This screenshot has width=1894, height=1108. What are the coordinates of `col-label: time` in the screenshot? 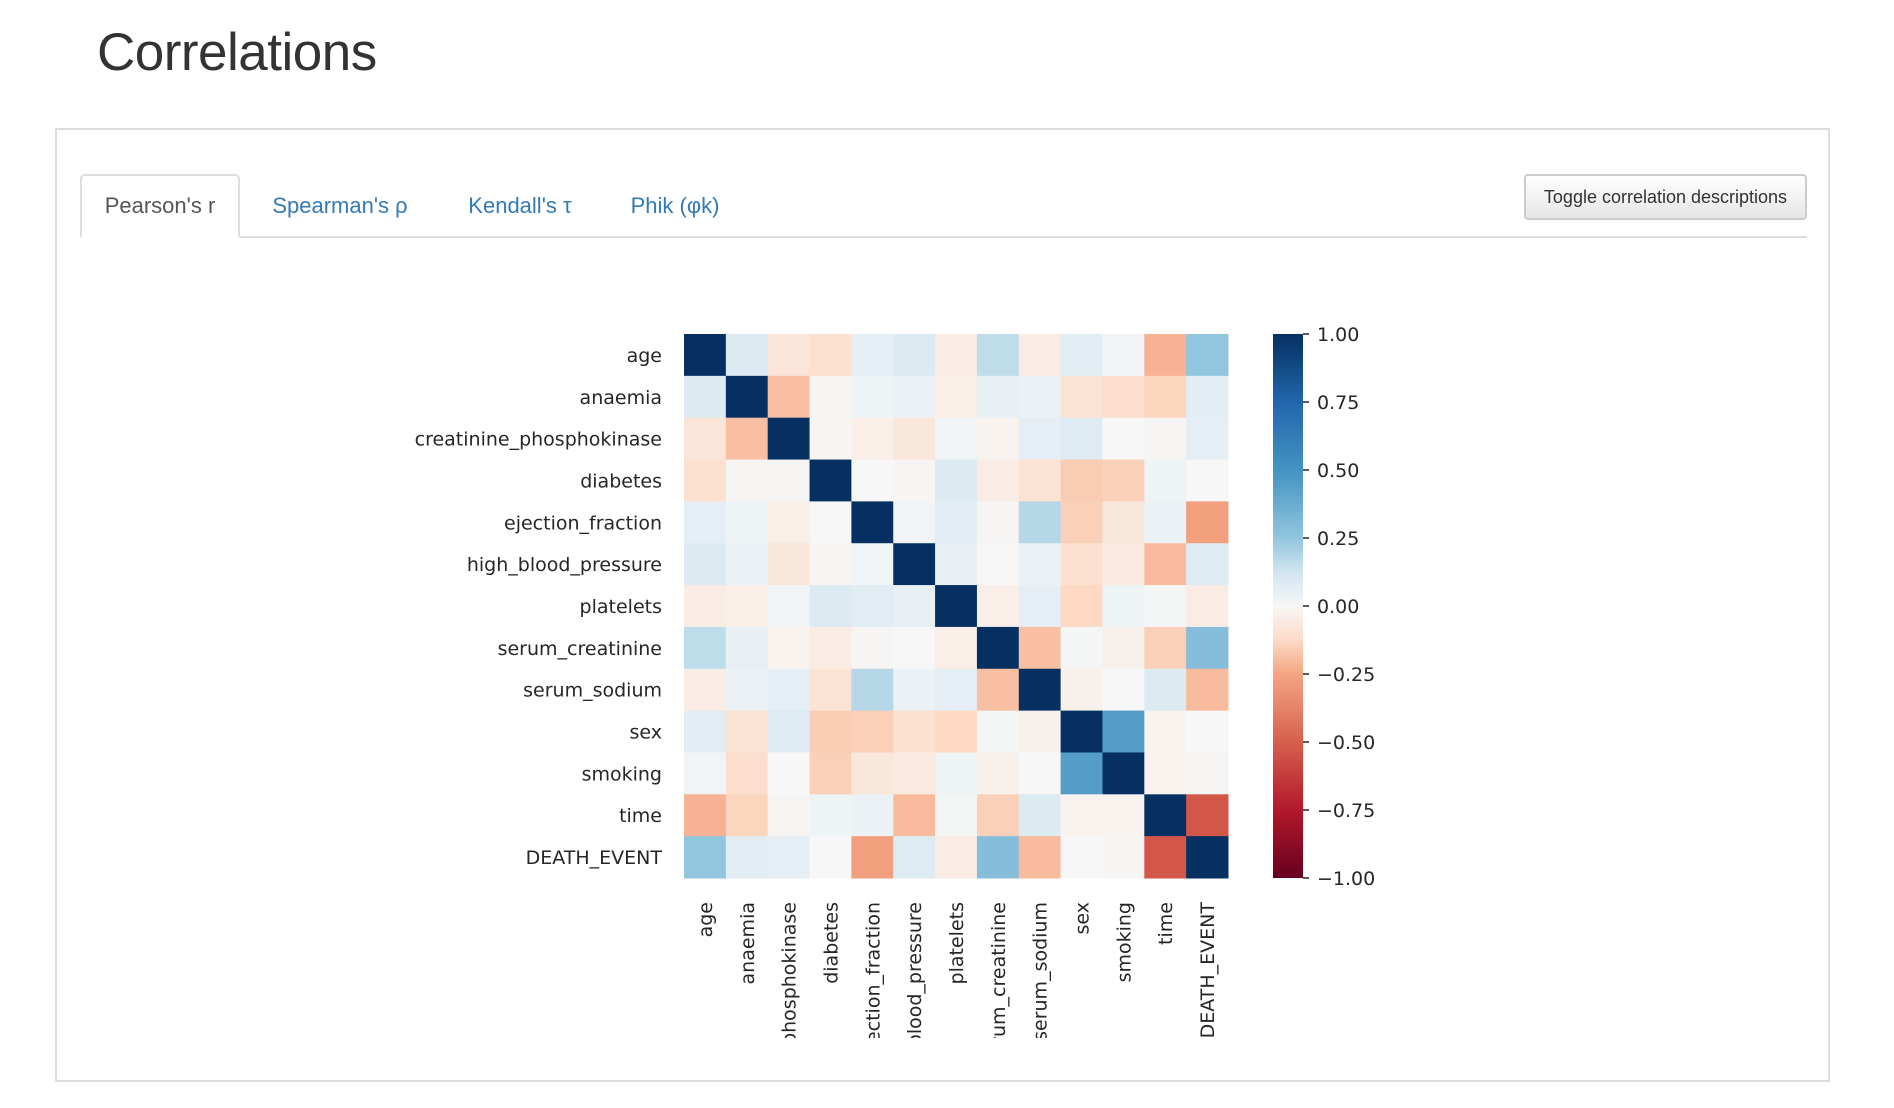 It's located at (1166, 923).